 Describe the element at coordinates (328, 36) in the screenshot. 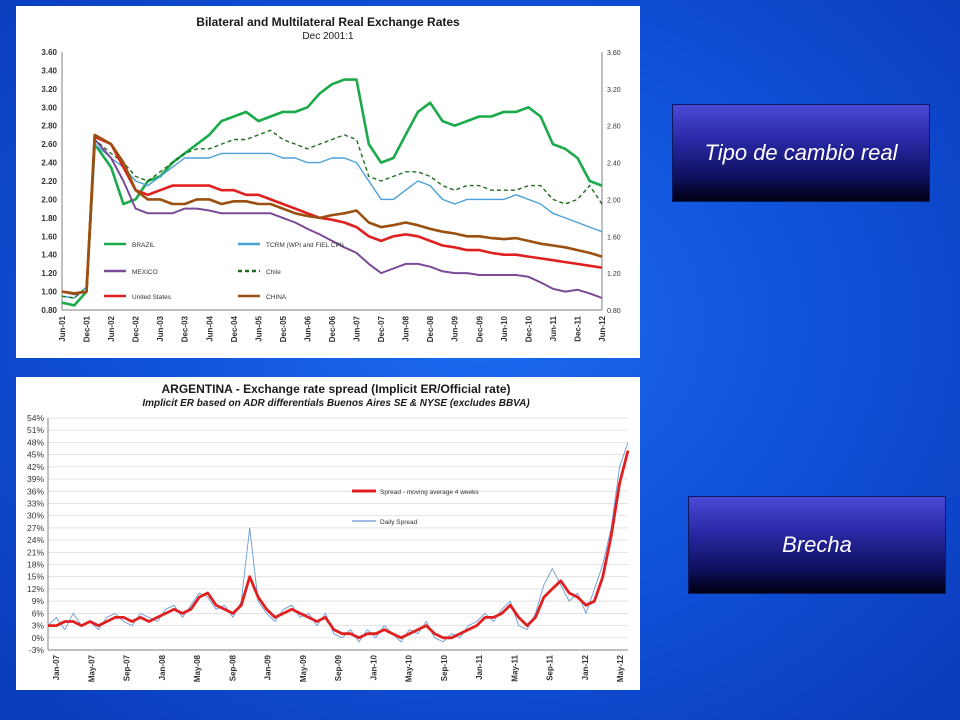

I see `chart-subtitle: Dec 2001:1` at that location.